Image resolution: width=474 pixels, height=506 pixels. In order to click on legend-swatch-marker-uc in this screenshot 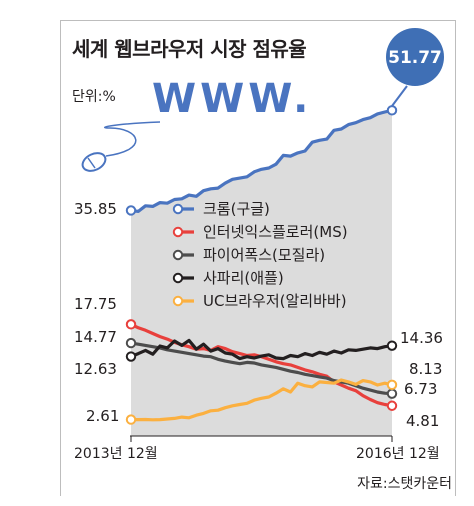, I will do `click(178, 301)`.